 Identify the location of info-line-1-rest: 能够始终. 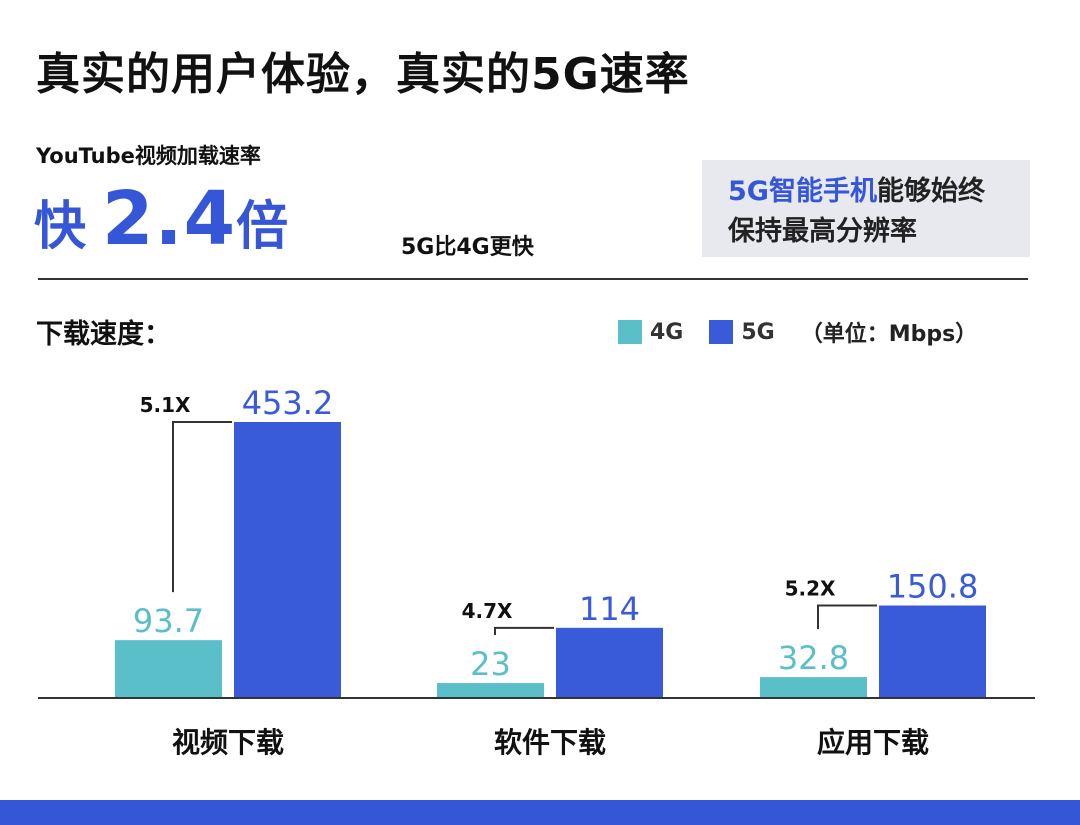
(930, 191).